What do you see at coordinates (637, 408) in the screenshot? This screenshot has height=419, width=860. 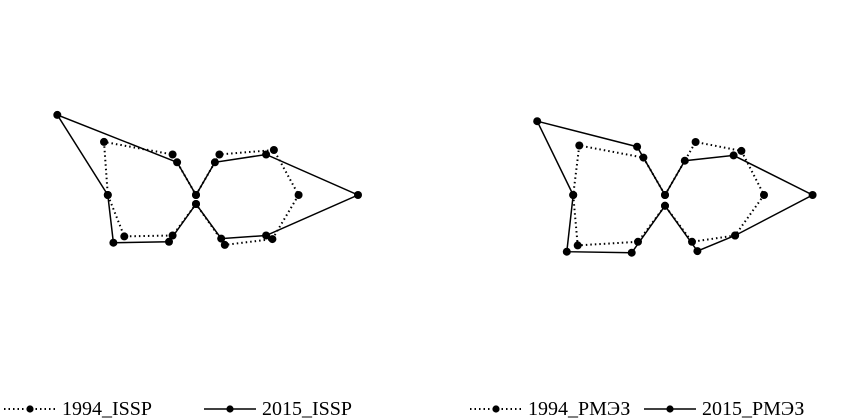 I see `legend-rmez: 1994_РМЭЗ 2015_РМЭЗ` at bounding box center [637, 408].